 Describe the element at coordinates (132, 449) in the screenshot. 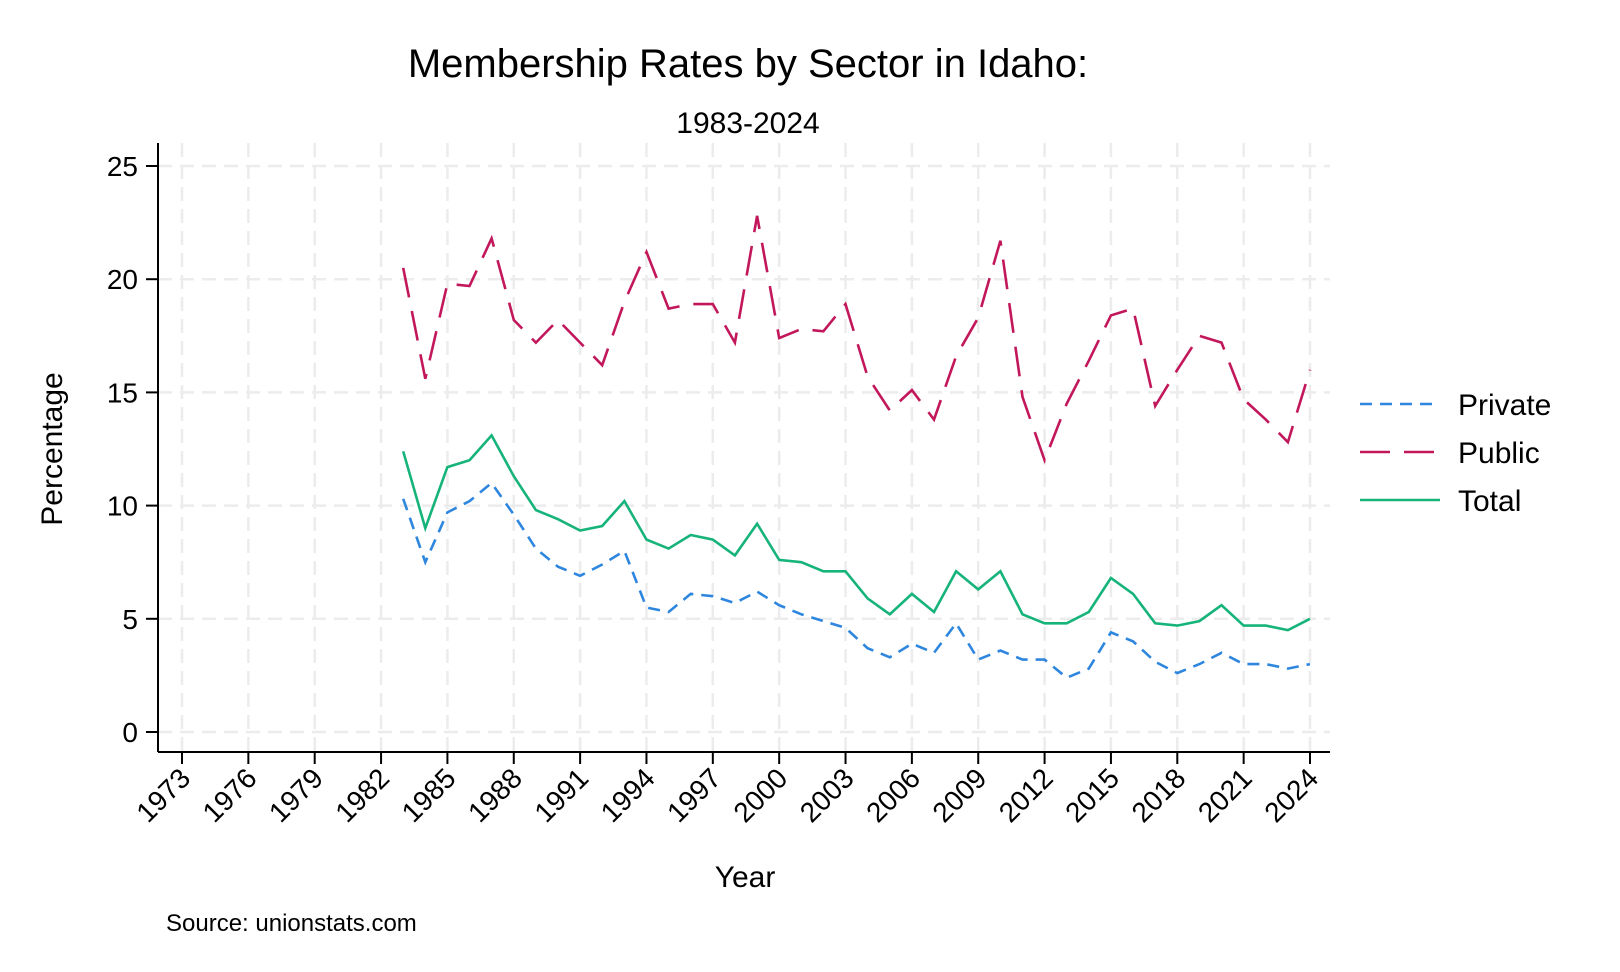

I see `y-axis-ticks: 0 5 10 15 20 25` at that location.